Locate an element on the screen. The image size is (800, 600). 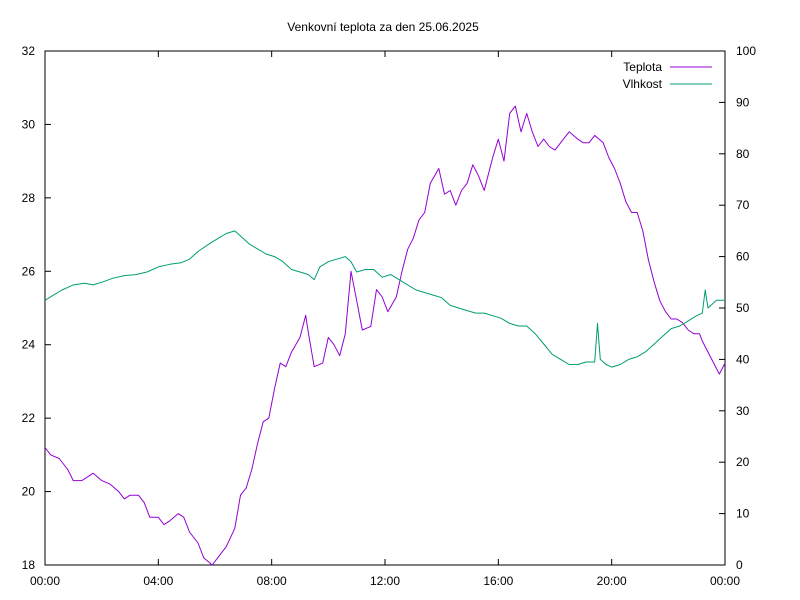
y2-tick-label: 10 is located at coordinates (743, 514).